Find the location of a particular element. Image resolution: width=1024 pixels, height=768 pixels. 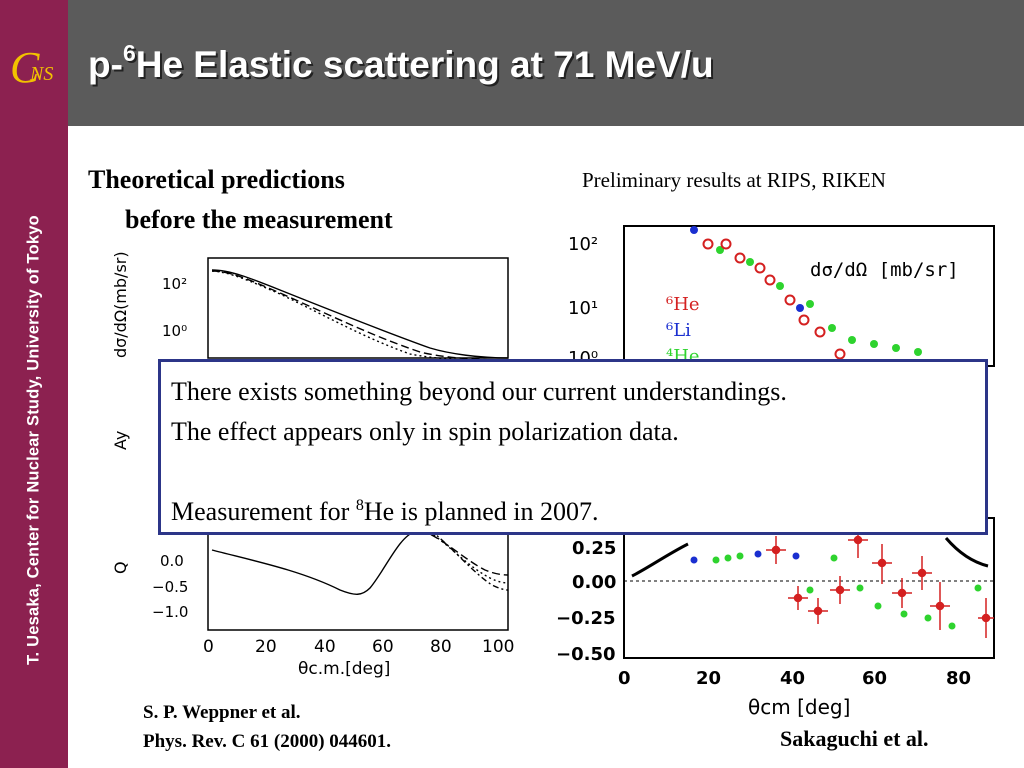

theory-xtick-20: 20 is located at coordinates (266, 647).